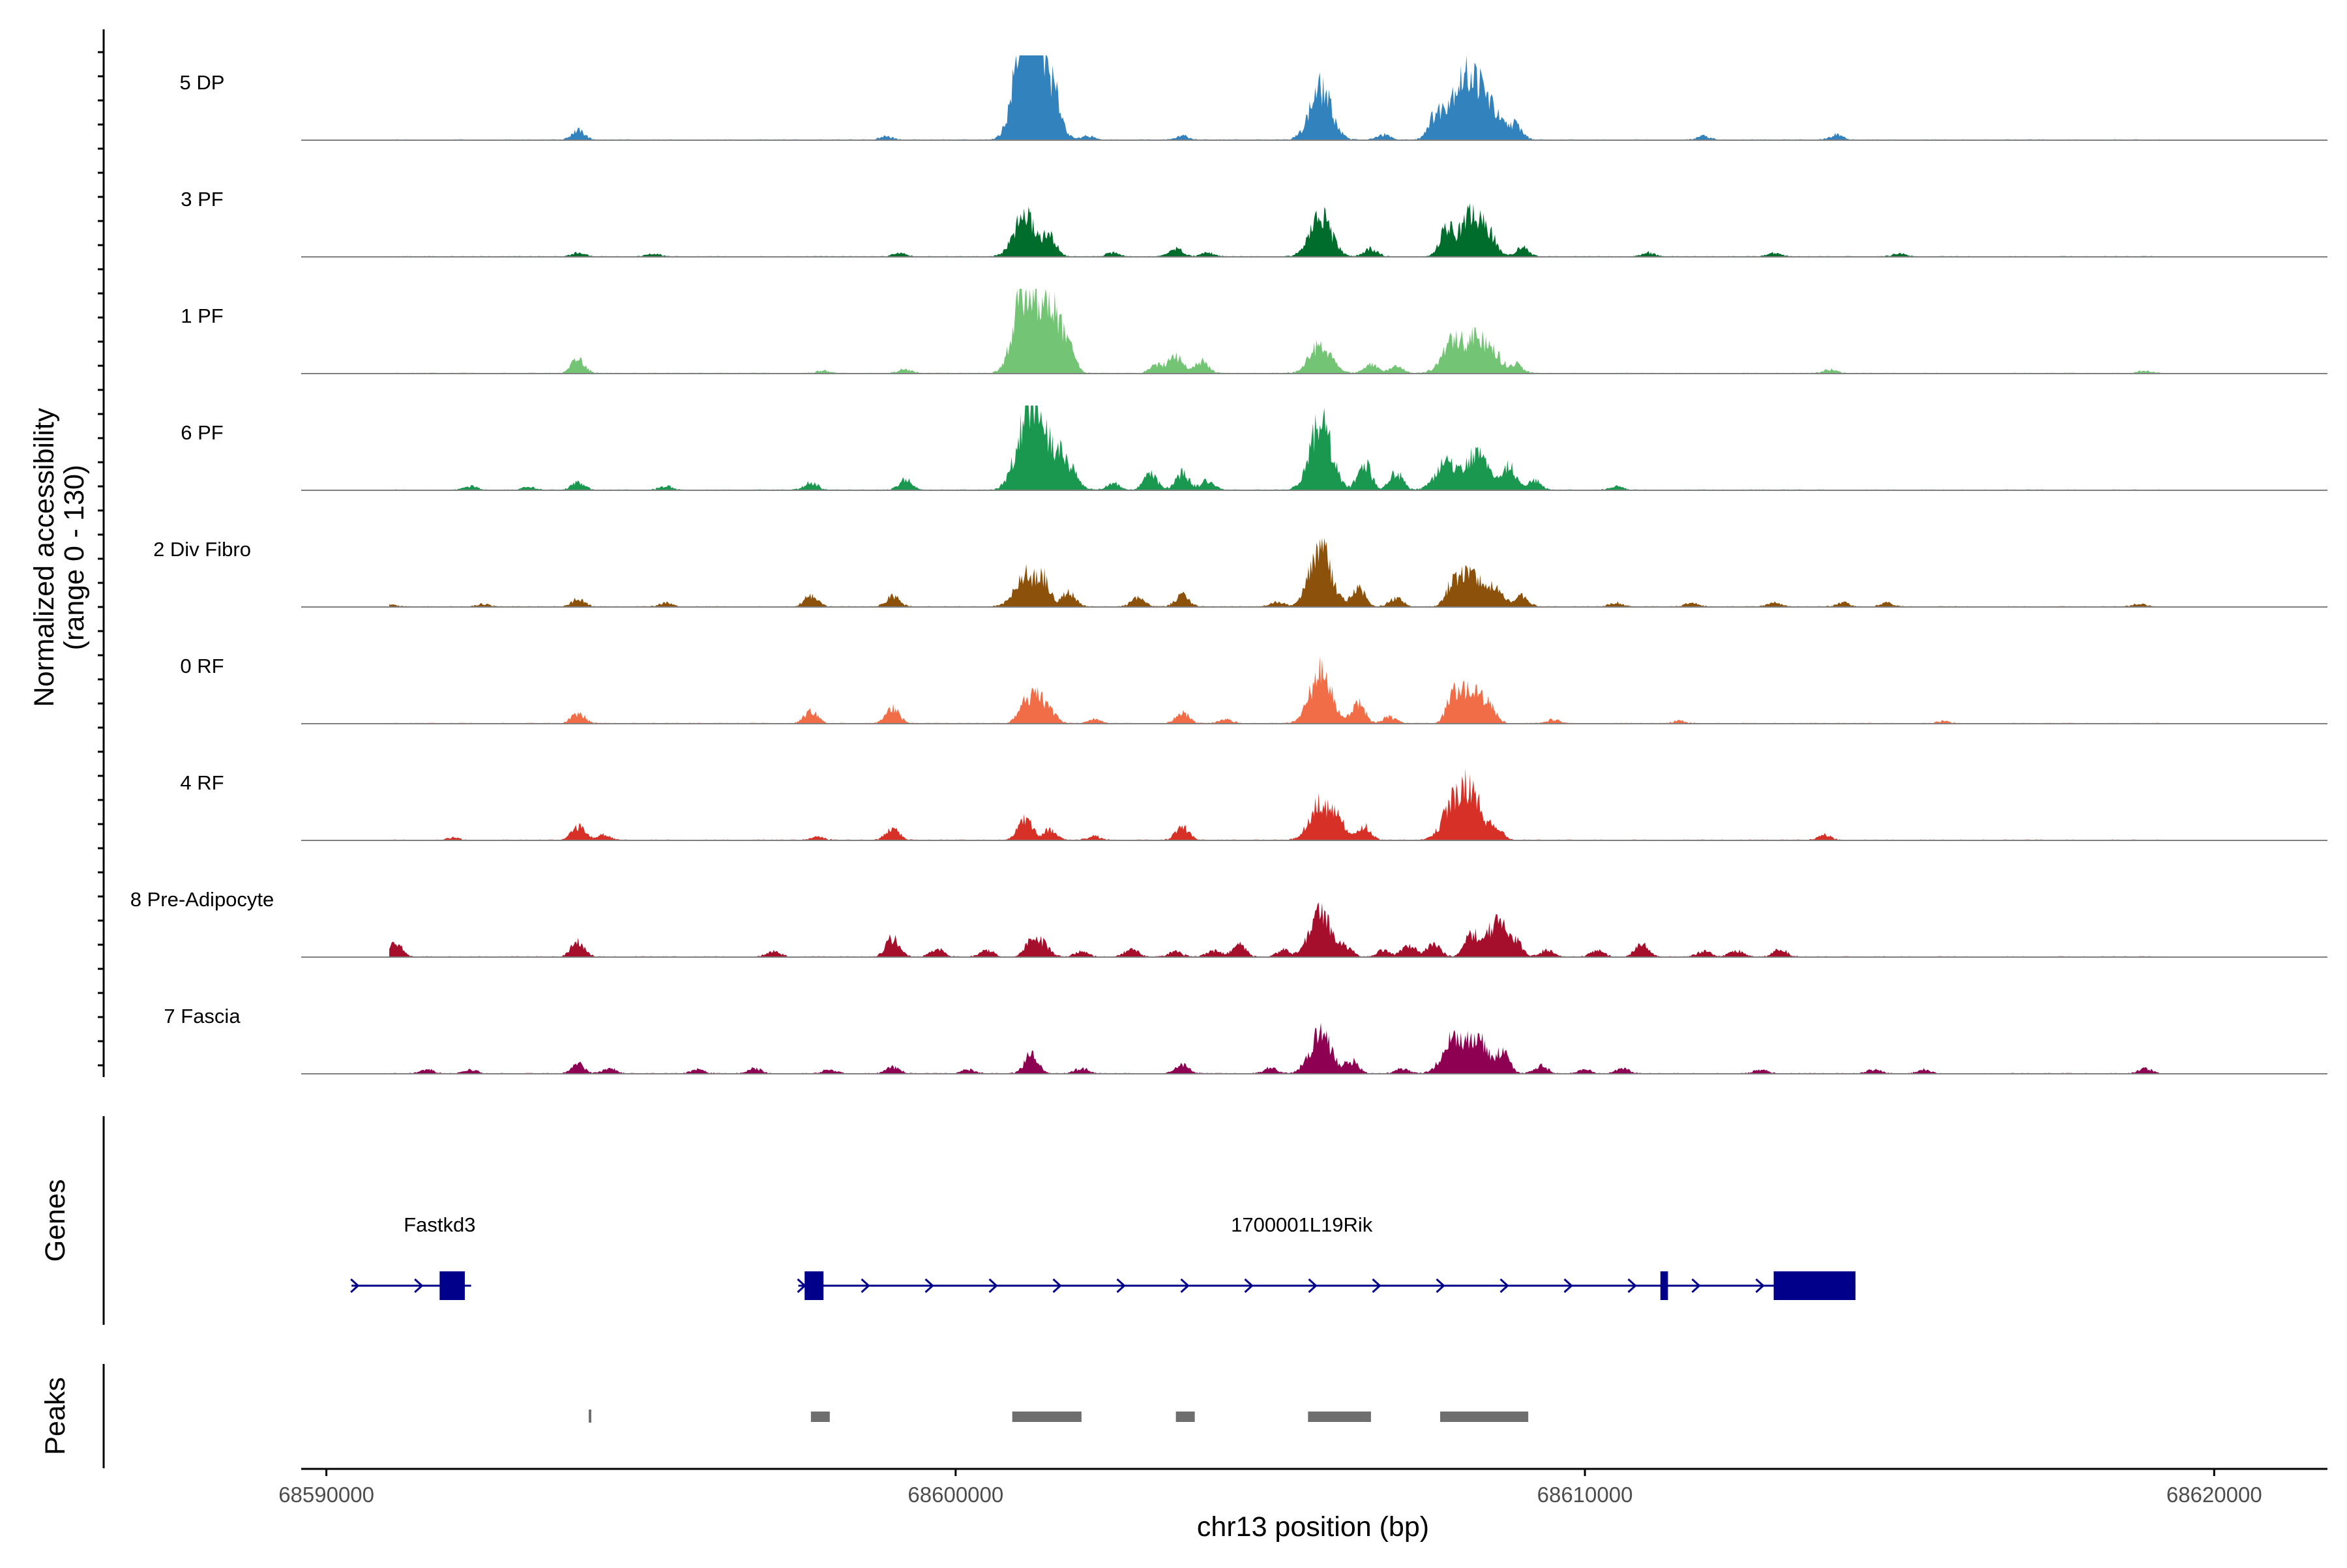 This screenshot has width=2347, height=1568. I want to click on coverage-axis-title: Normalized accessibility, so click(44, 557).